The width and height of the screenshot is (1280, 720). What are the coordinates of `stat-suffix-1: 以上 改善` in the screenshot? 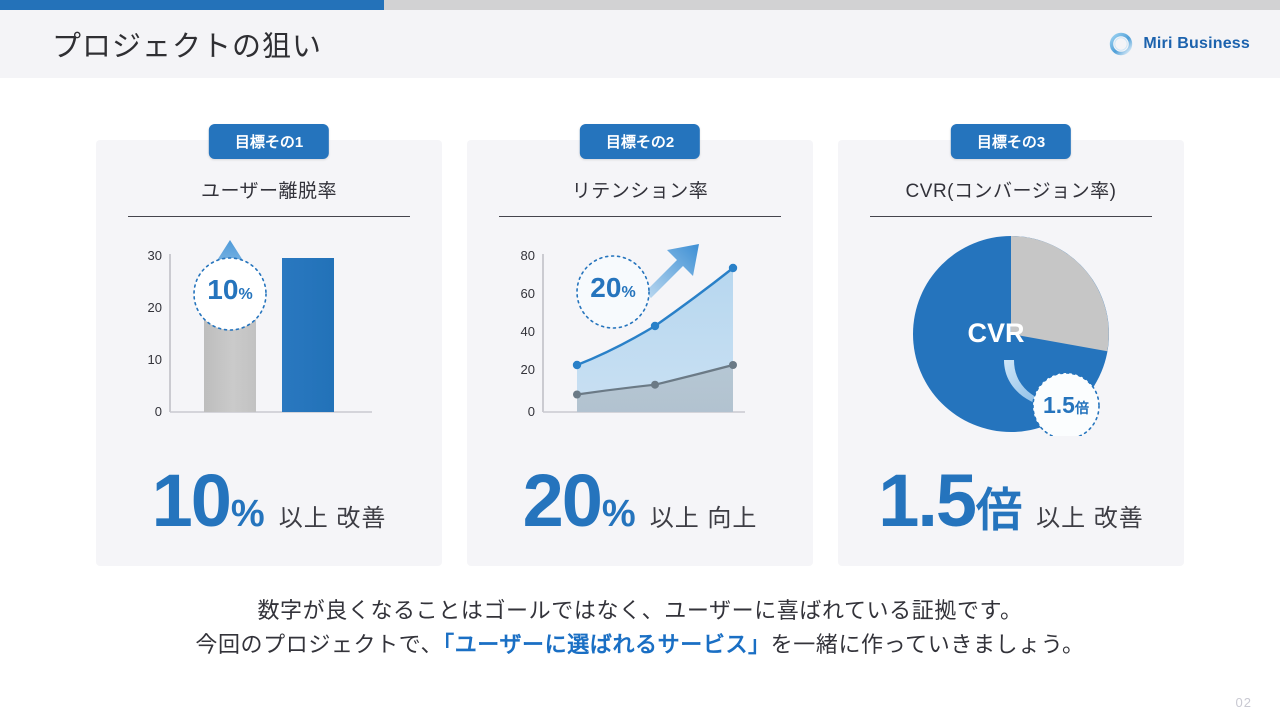 It's located at (332, 518).